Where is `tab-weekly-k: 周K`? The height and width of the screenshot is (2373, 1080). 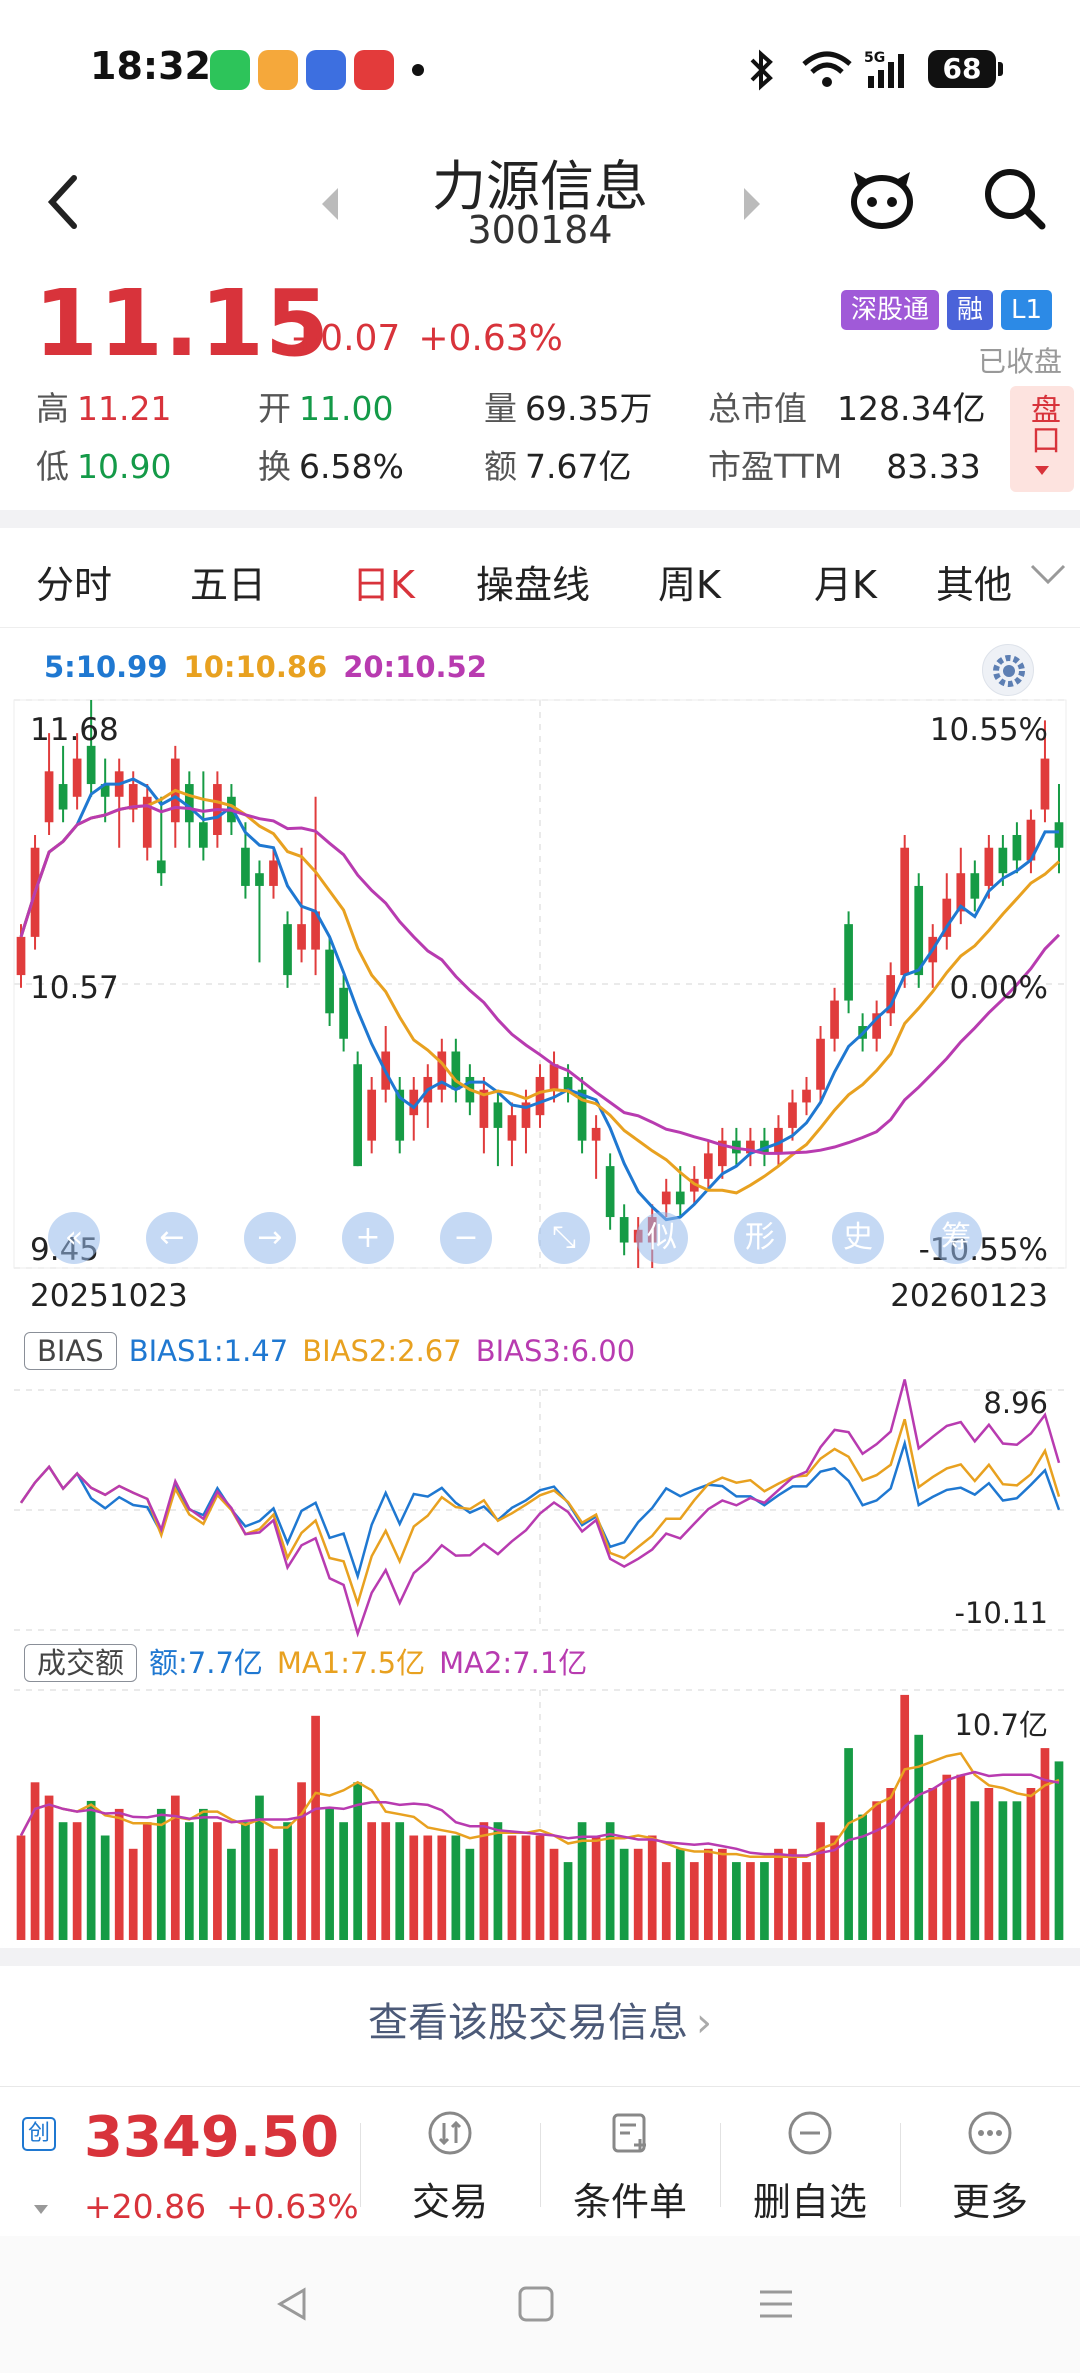
tab-weekly-k: 周K is located at coordinates (689, 585).